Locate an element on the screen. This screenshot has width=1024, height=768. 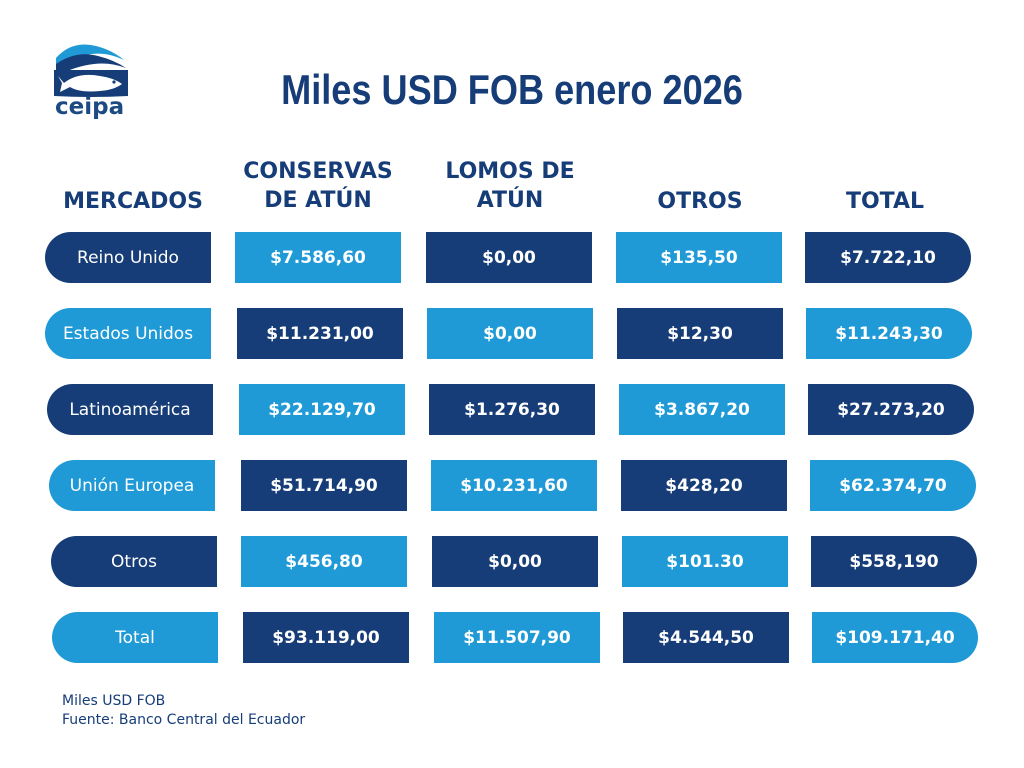
value-cell-latinoamerica-conservas: $22.129,70 is located at coordinates (322, 409).